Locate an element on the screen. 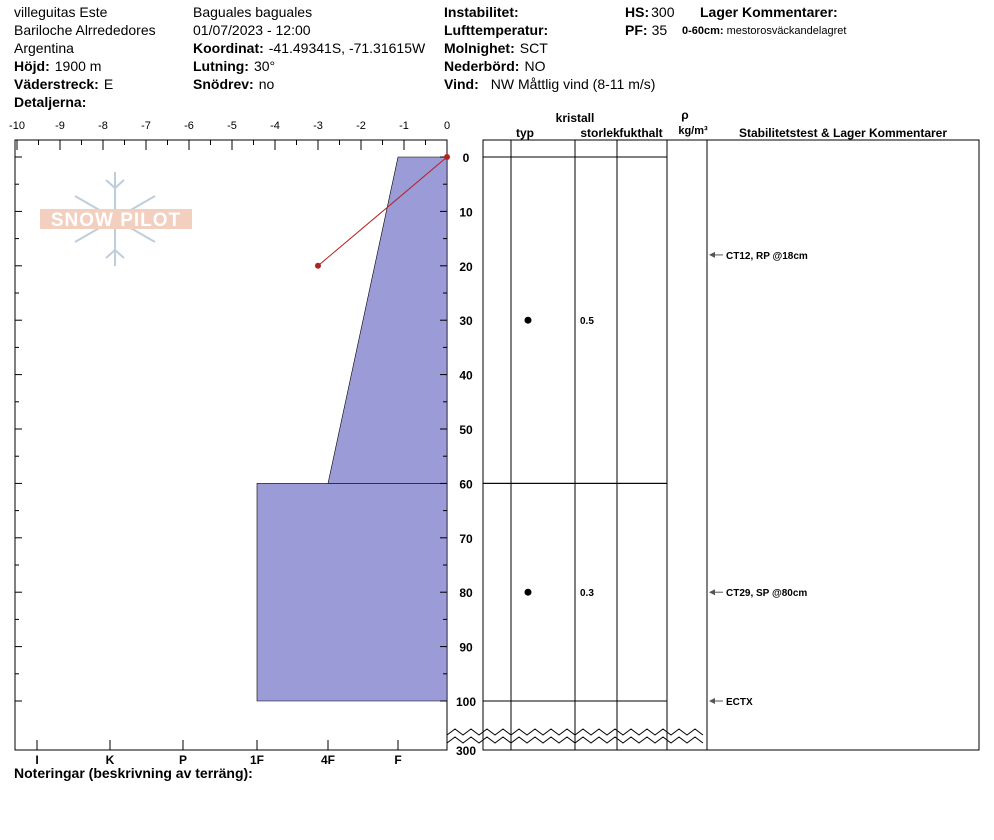  x-tick-label: -7 is located at coordinates (146, 126).